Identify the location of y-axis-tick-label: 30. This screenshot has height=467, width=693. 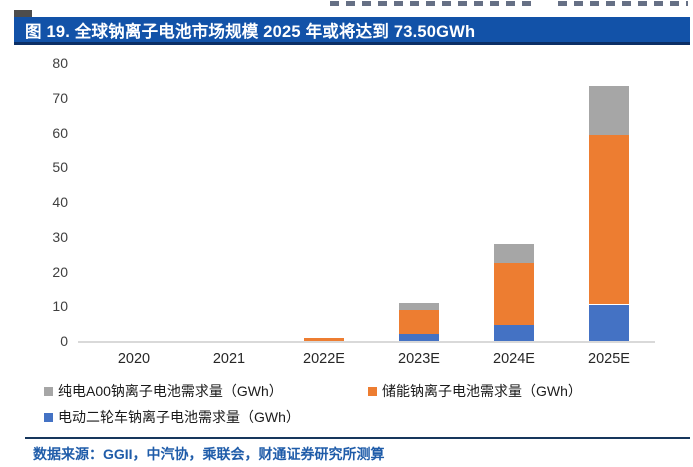
(60, 236).